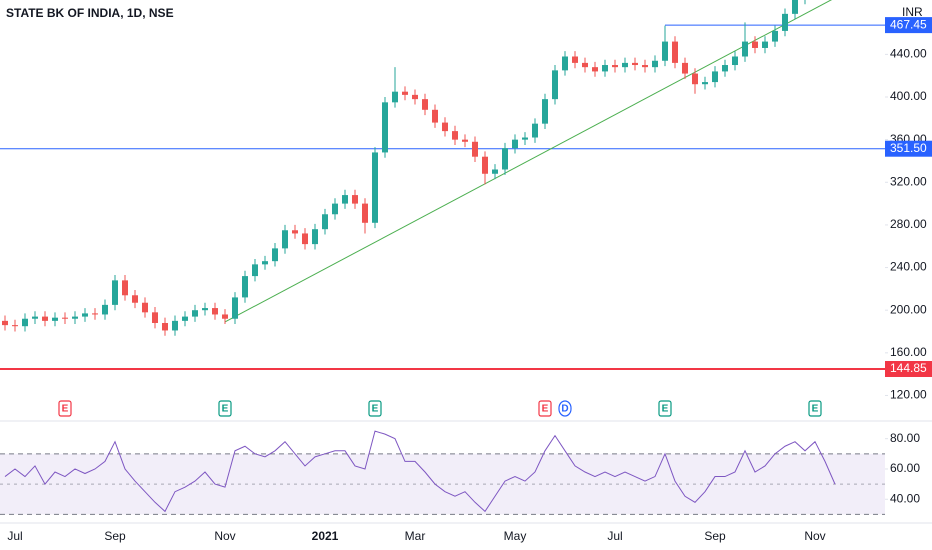  I want to click on price-level-label: 467.45, so click(908, 24).